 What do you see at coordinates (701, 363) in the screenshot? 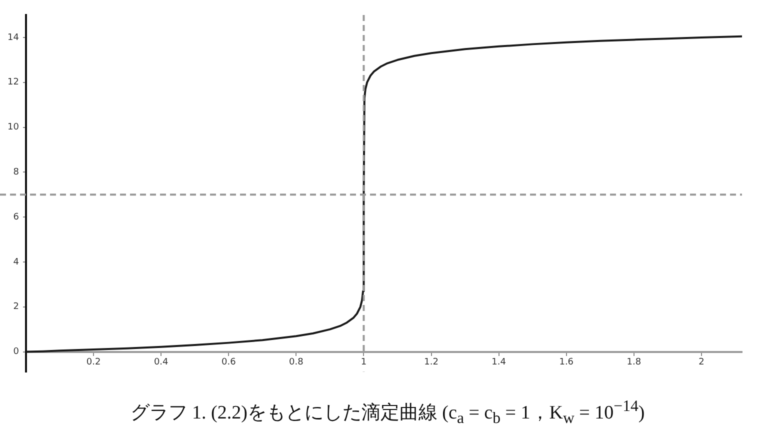
I see `x-tick-label: 2` at bounding box center [701, 363].